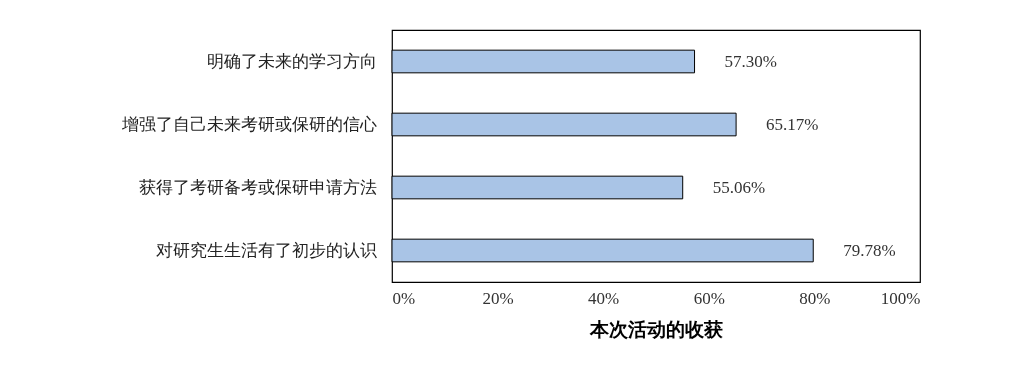 Image resolution: width=1024 pixels, height=382 pixels. What do you see at coordinates (656, 329) in the screenshot?
I see `x-axis-title: 本次活动的收获` at bounding box center [656, 329].